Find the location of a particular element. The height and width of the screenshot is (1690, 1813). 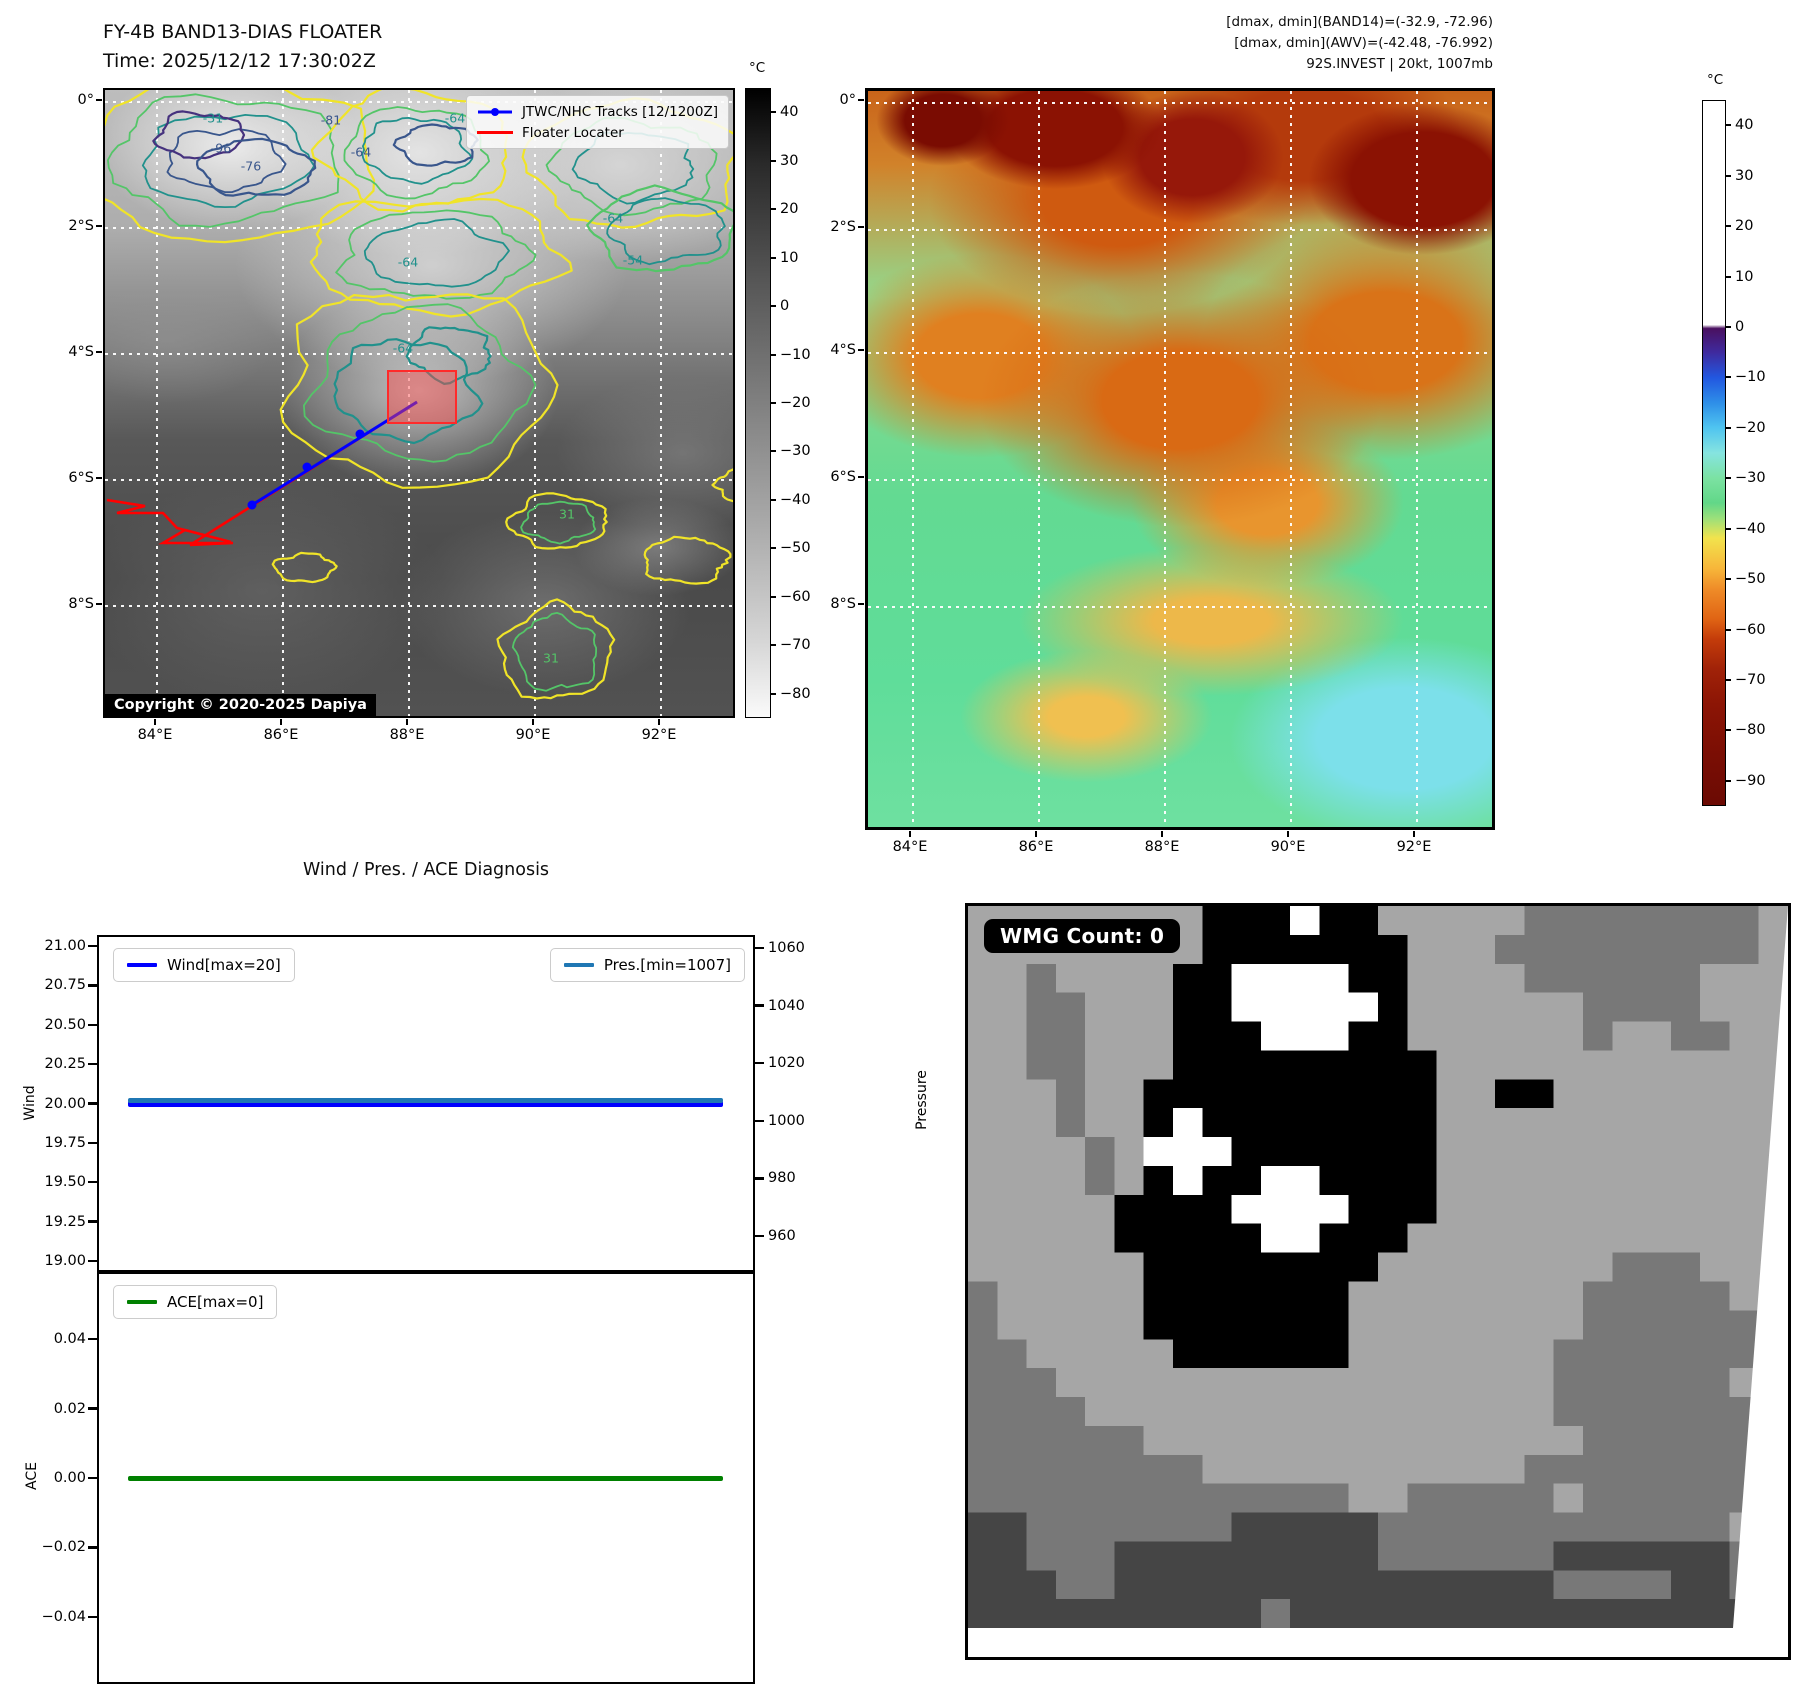

contour-label: 31 is located at coordinates (551, 658).